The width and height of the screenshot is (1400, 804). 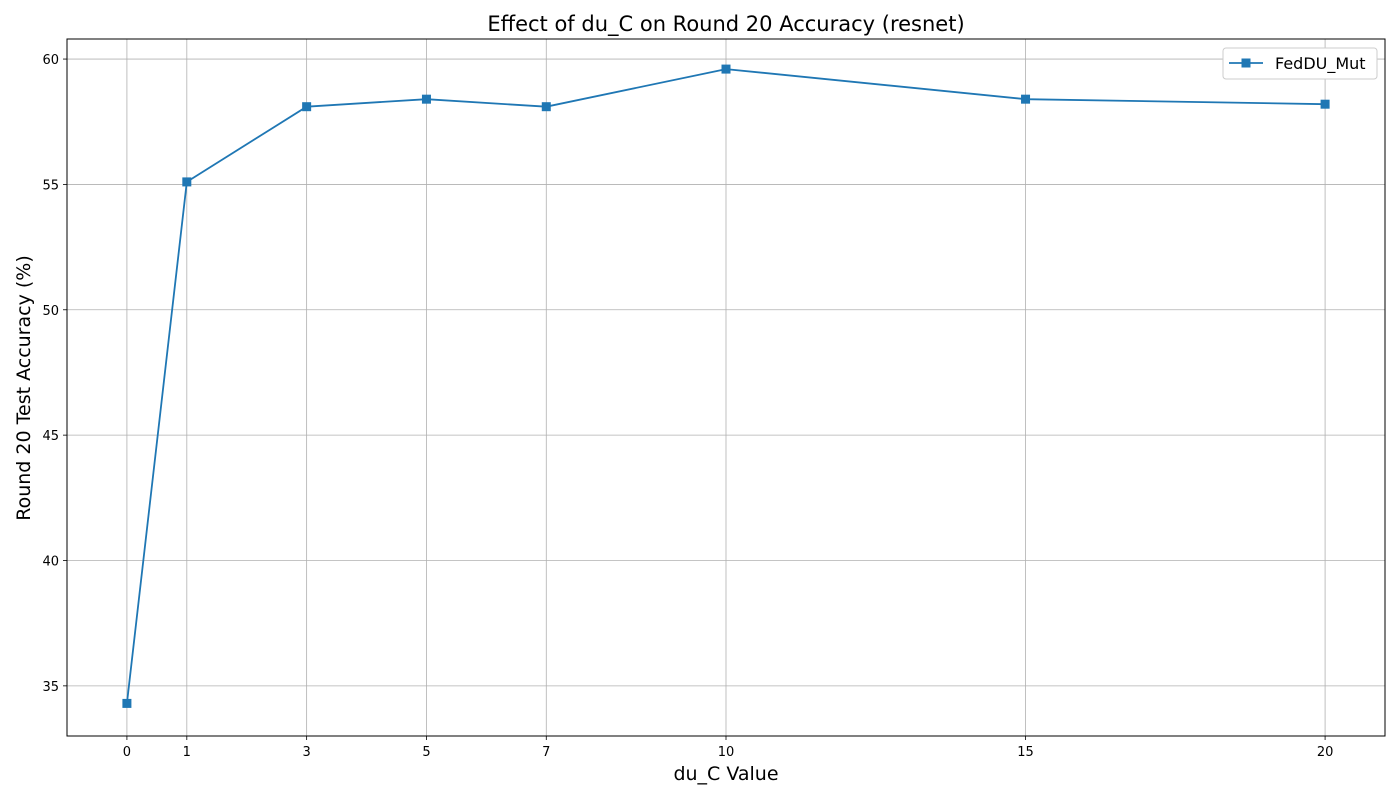 What do you see at coordinates (50, 436) in the screenshot?
I see `y-tick-label: 45` at bounding box center [50, 436].